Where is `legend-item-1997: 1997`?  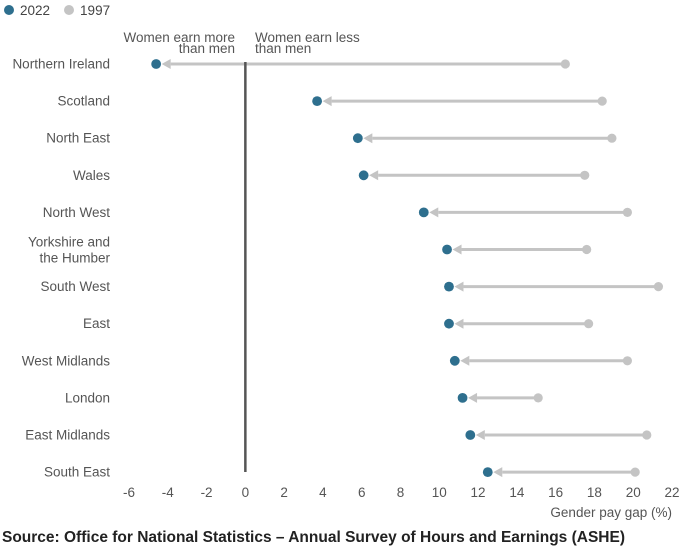
legend-item-1997: 1997 is located at coordinates (87, 10).